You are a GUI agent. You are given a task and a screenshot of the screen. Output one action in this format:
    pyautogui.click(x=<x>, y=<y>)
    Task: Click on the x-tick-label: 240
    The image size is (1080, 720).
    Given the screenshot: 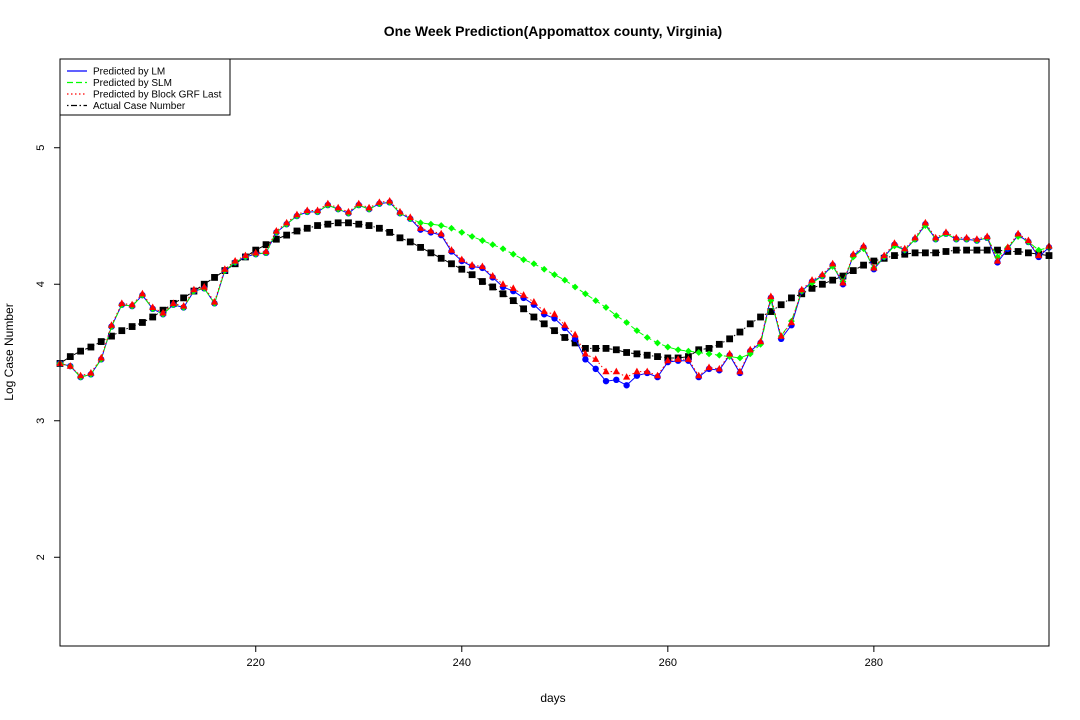 What is the action you would take?
    pyautogui.click(x=462, y=663)
    